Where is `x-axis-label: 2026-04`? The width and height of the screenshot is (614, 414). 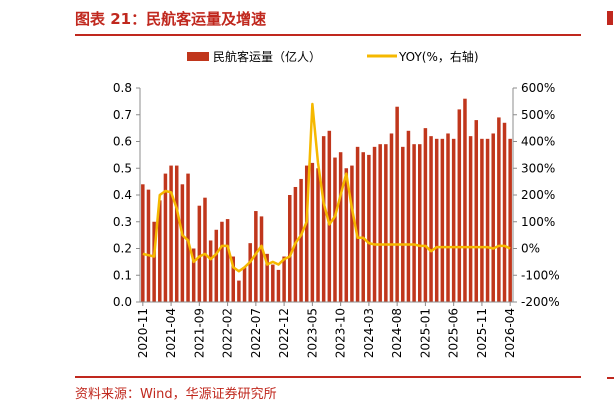 x-axis-label: 2026-04 is located at coordinates (510, 333).